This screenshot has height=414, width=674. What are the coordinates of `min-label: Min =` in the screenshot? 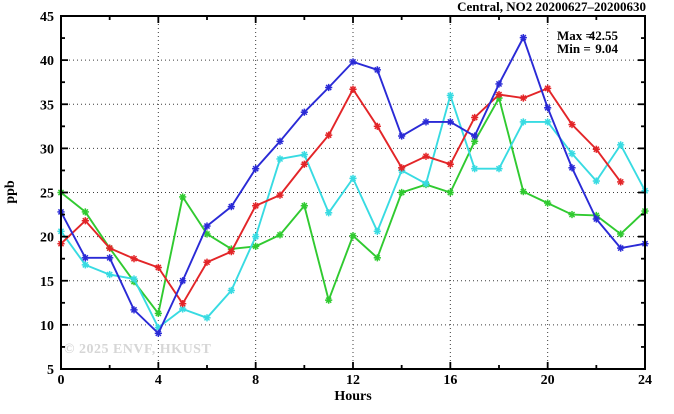 It's located at (574, 48).